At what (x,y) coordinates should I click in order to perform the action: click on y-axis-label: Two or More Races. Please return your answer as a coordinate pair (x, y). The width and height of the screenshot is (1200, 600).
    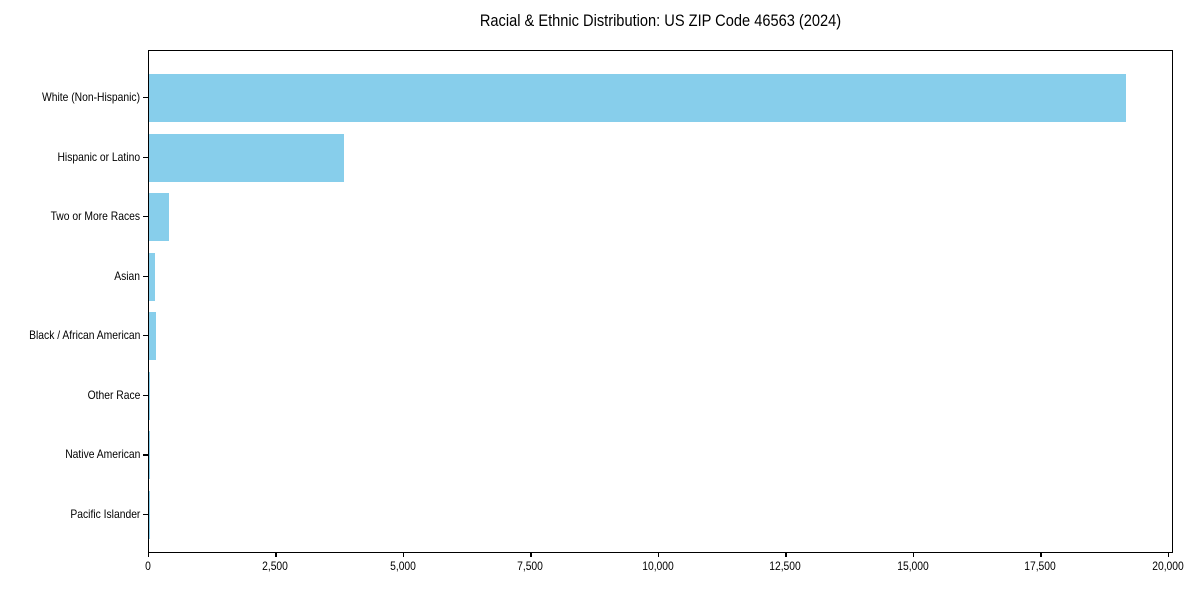
    Looking at the image, I should click on (95, 216).